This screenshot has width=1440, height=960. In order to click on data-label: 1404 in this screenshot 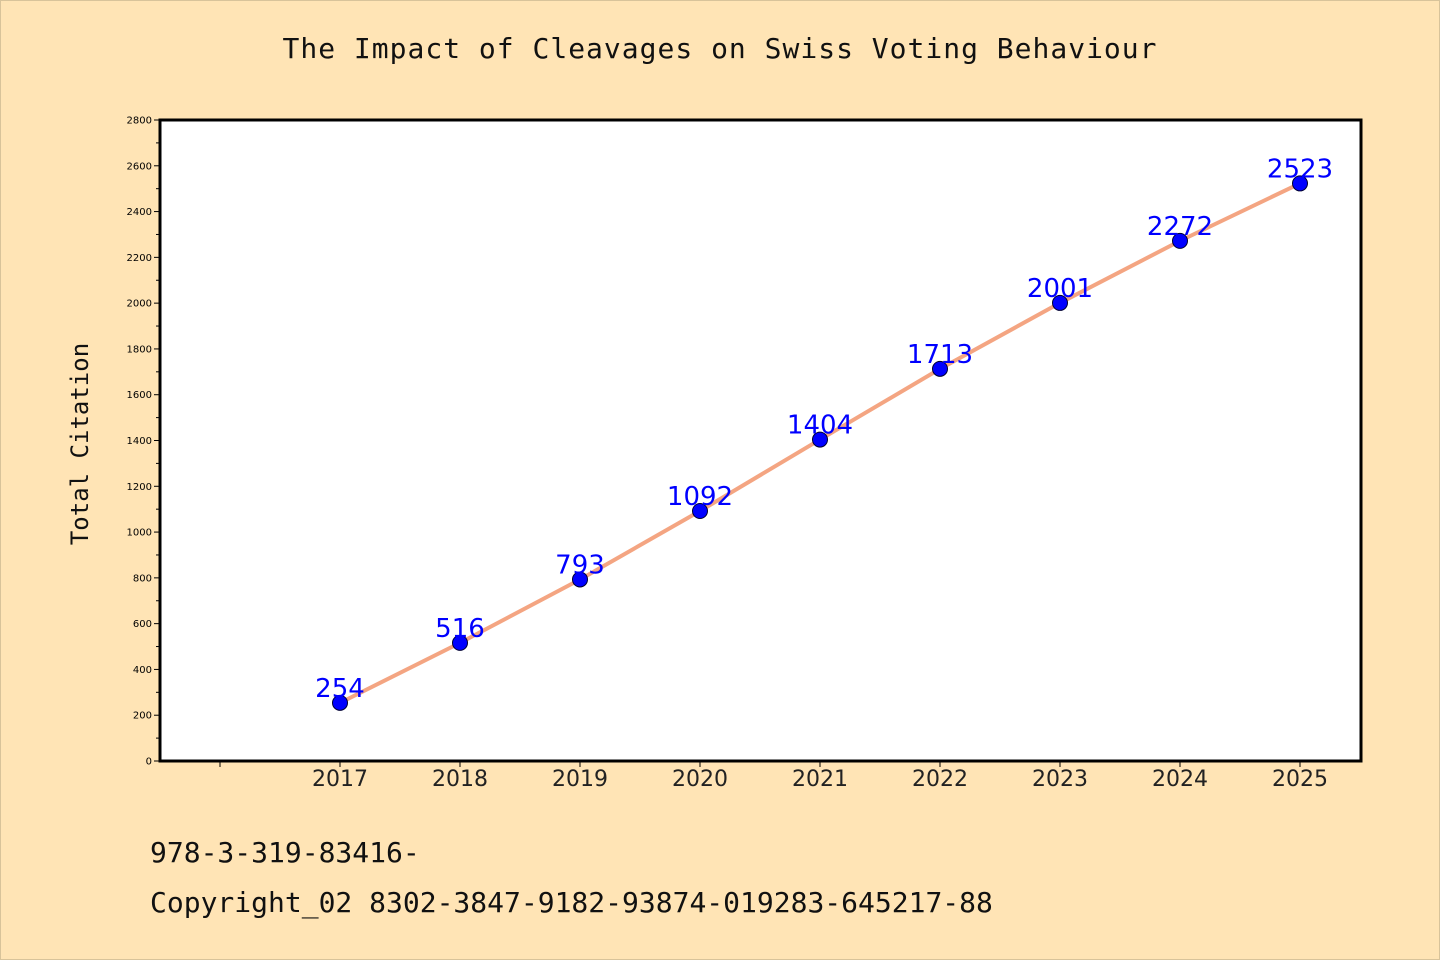, I will do `click(820, 426)`.